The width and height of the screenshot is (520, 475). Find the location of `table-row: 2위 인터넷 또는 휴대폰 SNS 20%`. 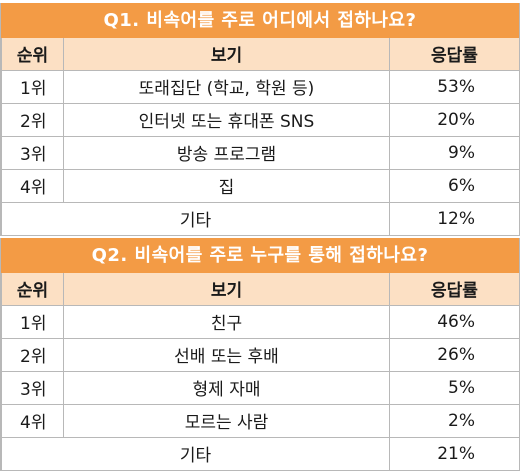

table-row: 2위 인터넷 또는 휴대폰 SNS 20% is located at coordinates (260, 119).